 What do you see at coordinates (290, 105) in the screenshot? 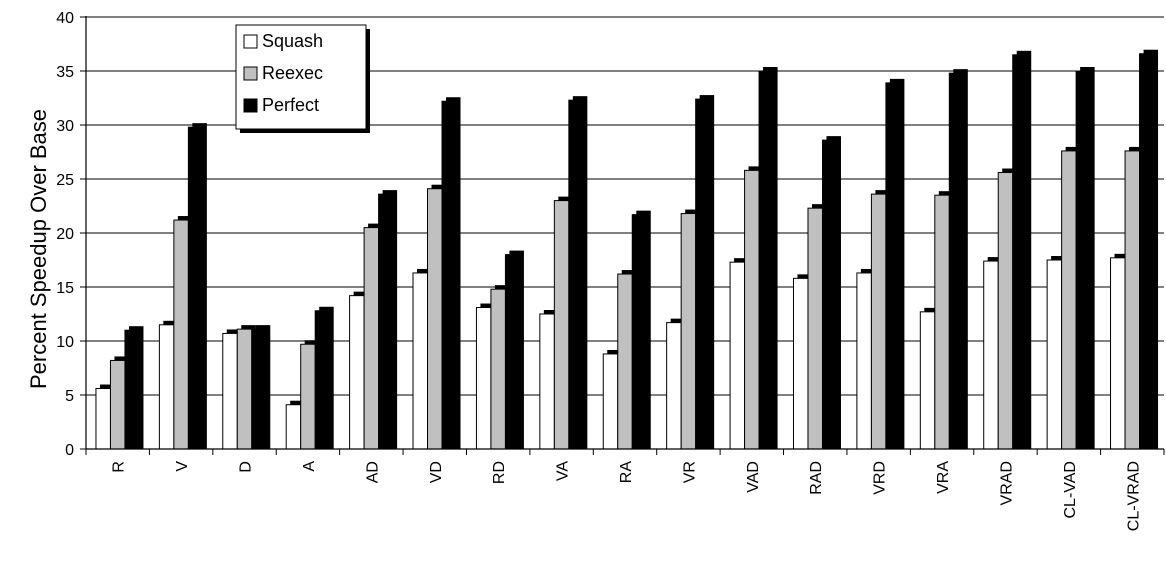
I see `legend-label-perfect: Perfect` at bounding box center [290, 105].